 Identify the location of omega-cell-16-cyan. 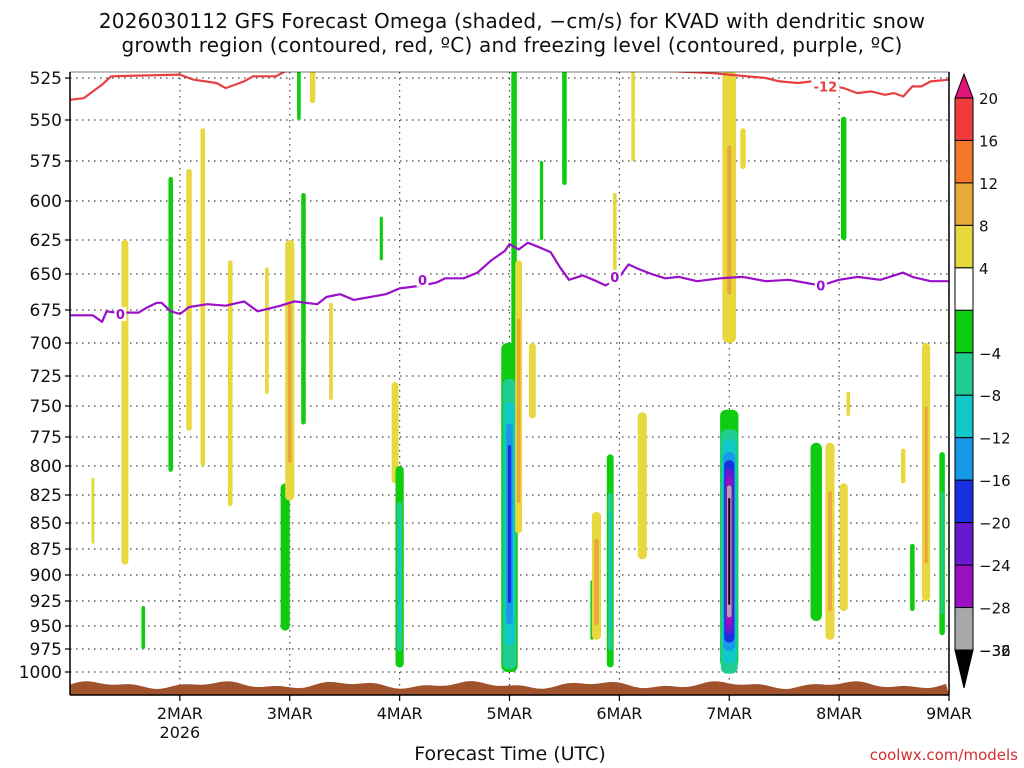
(399, 576).